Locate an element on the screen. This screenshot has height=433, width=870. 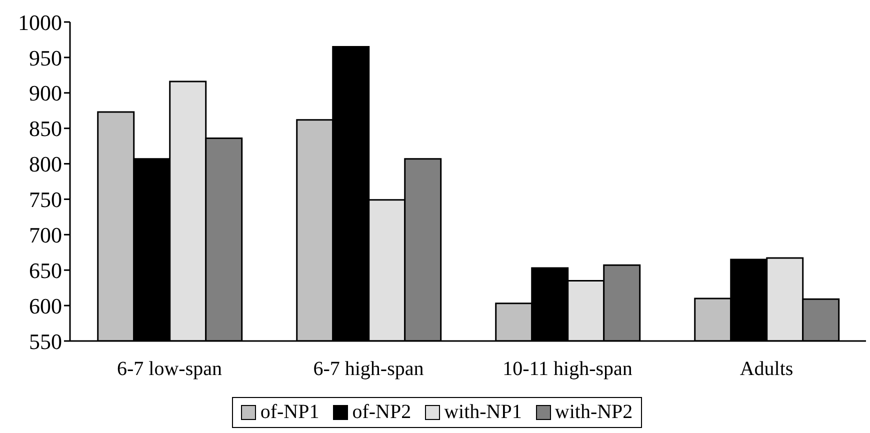
legend-label: with-NP2 is located at coordinates (593, 412).